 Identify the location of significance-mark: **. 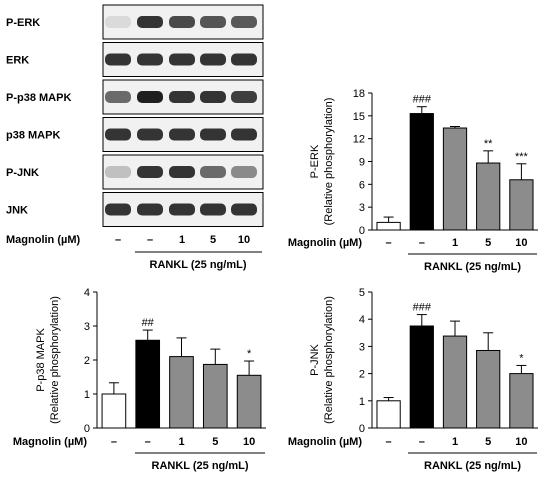
(488, 144).